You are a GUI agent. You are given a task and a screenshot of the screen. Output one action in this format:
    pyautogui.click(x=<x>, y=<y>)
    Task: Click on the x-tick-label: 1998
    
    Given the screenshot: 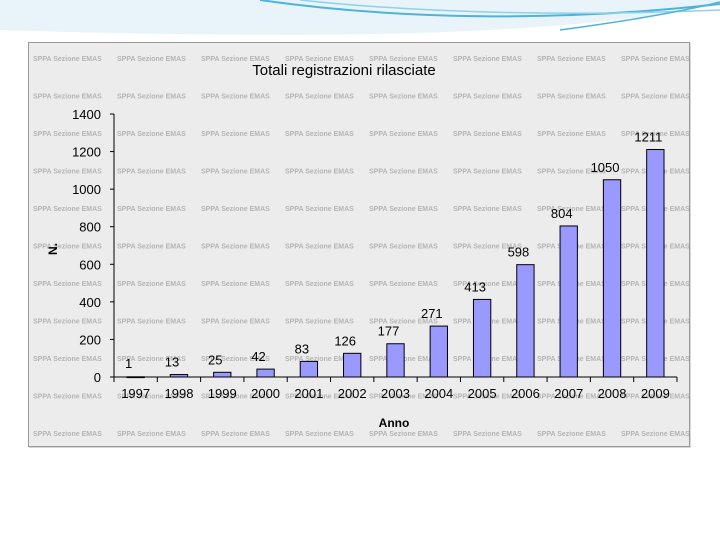 What is the action you would take?
    pyautogui.click(x=179, y=393)
    